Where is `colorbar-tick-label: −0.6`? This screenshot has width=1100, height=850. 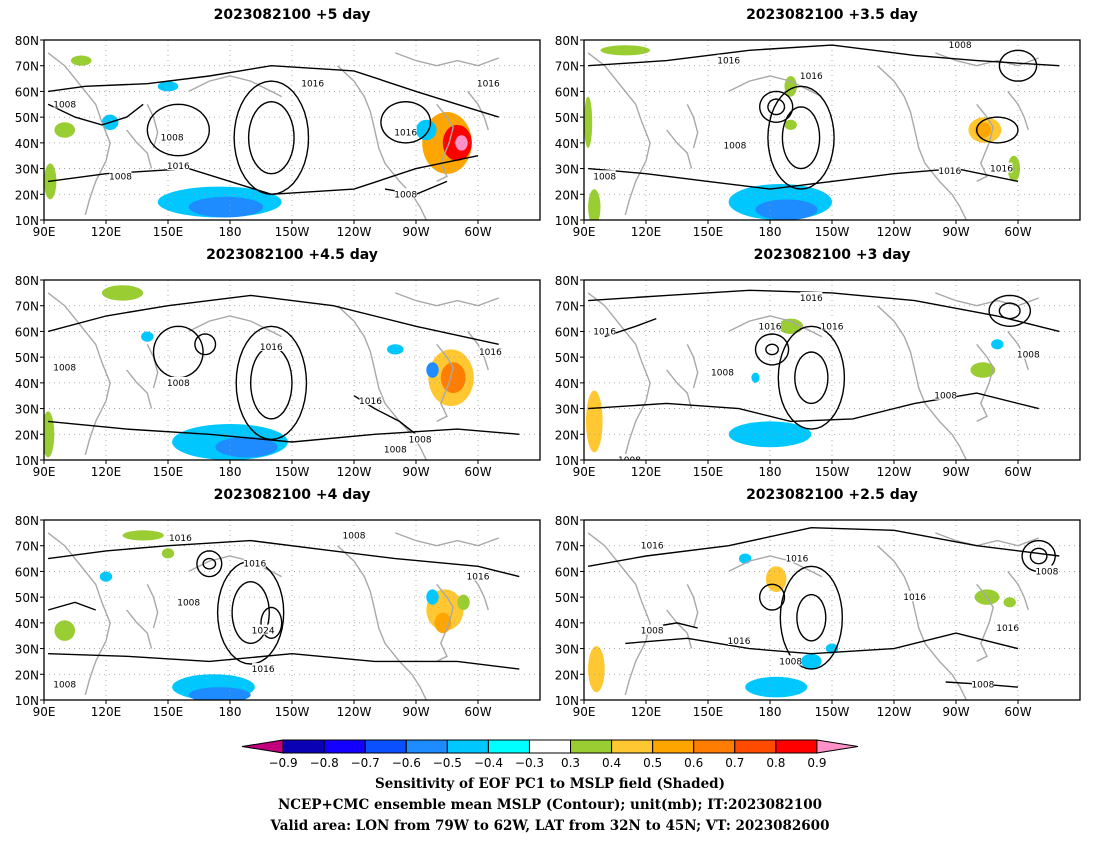 colorbar-tick-label: −0.6 is located at coordinates (406, 763).